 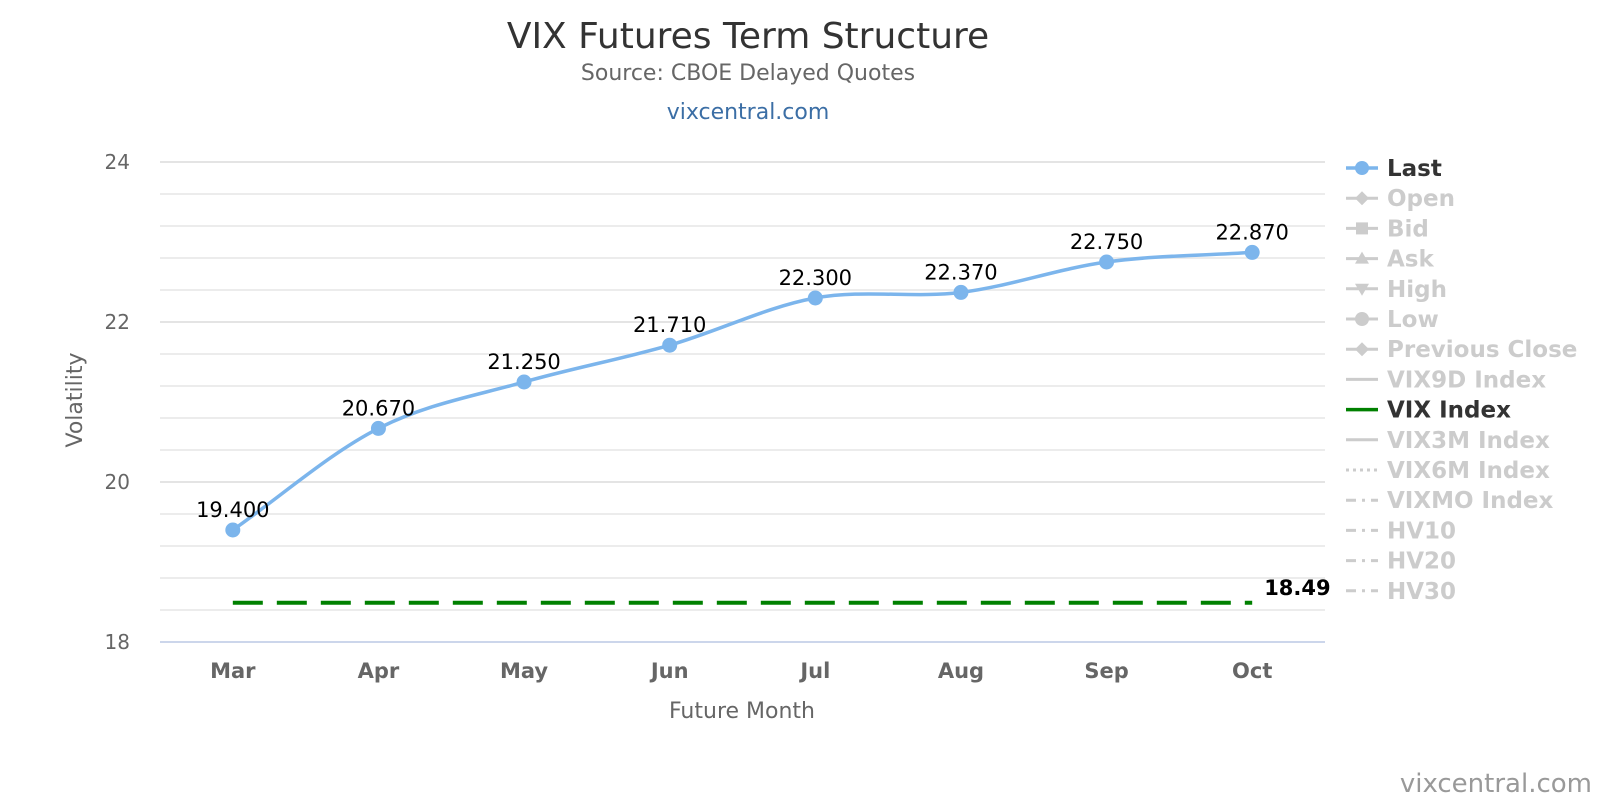 What do you see at coordinates (1362, 289) in the screenshot?
I see `legend-triangle-down-marker` at bounding box center [1362, 289].